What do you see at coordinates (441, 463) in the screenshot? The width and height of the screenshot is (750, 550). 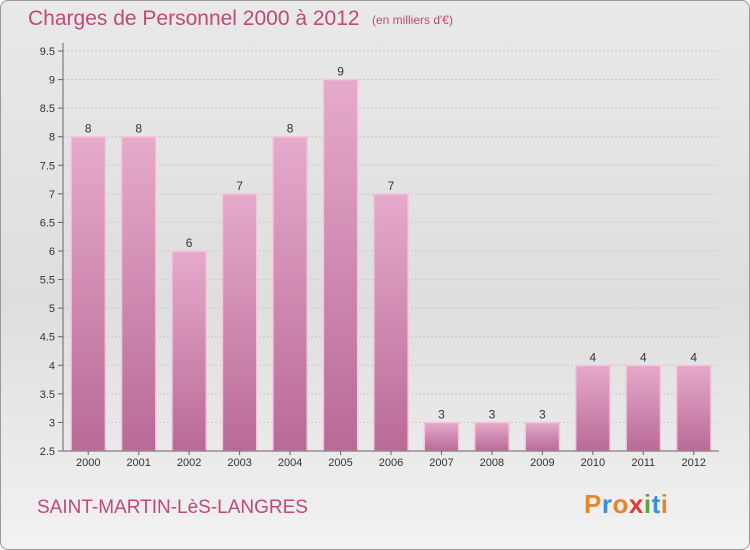 I see `x-tick-label-2007: 2007` at bounding box center [441, 463].